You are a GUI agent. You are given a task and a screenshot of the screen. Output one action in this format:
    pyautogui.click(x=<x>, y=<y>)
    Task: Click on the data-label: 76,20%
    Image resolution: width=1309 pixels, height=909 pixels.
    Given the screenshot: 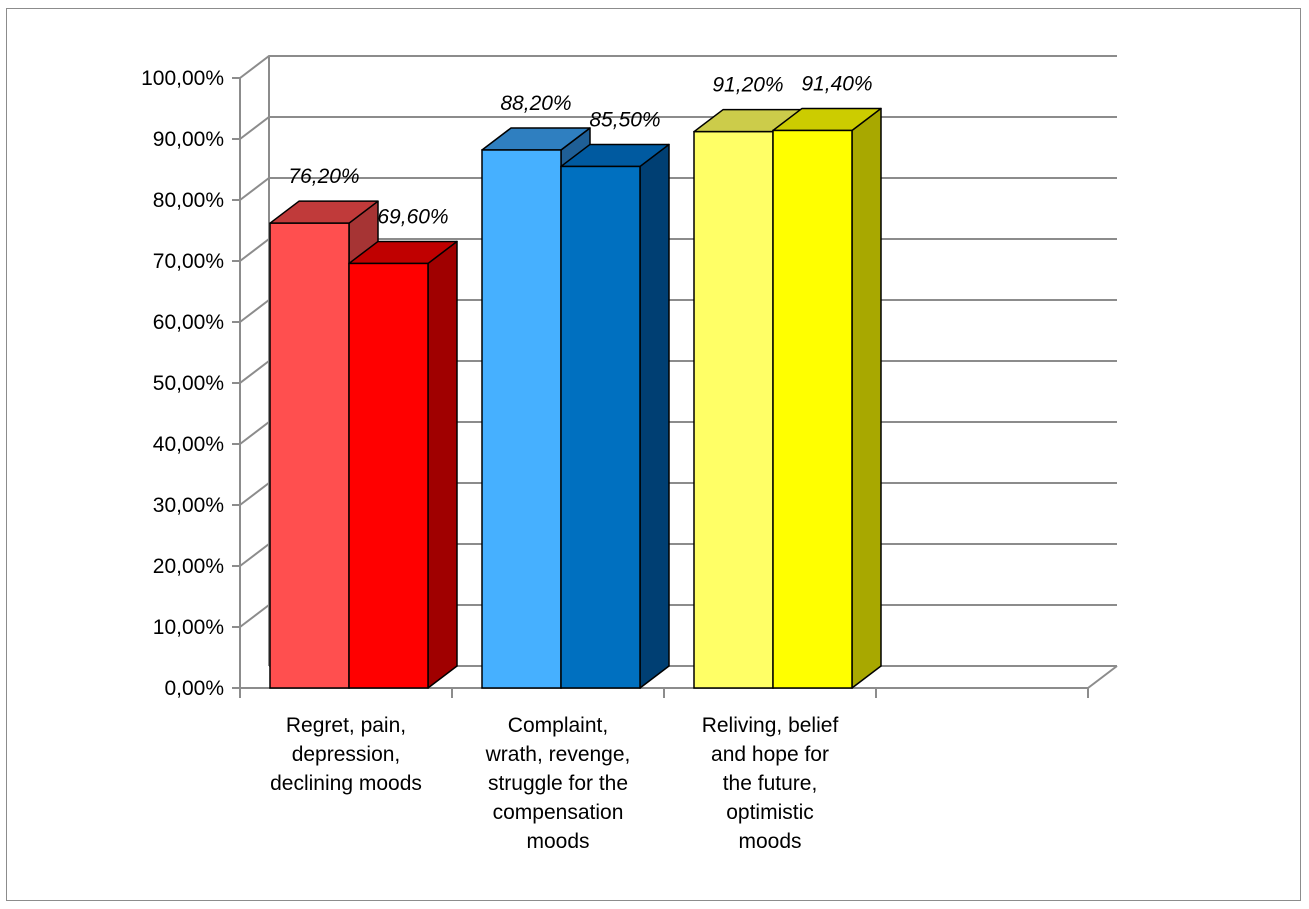 What is the action you would take?
    pyautogui.click(x=323, y=176)
    